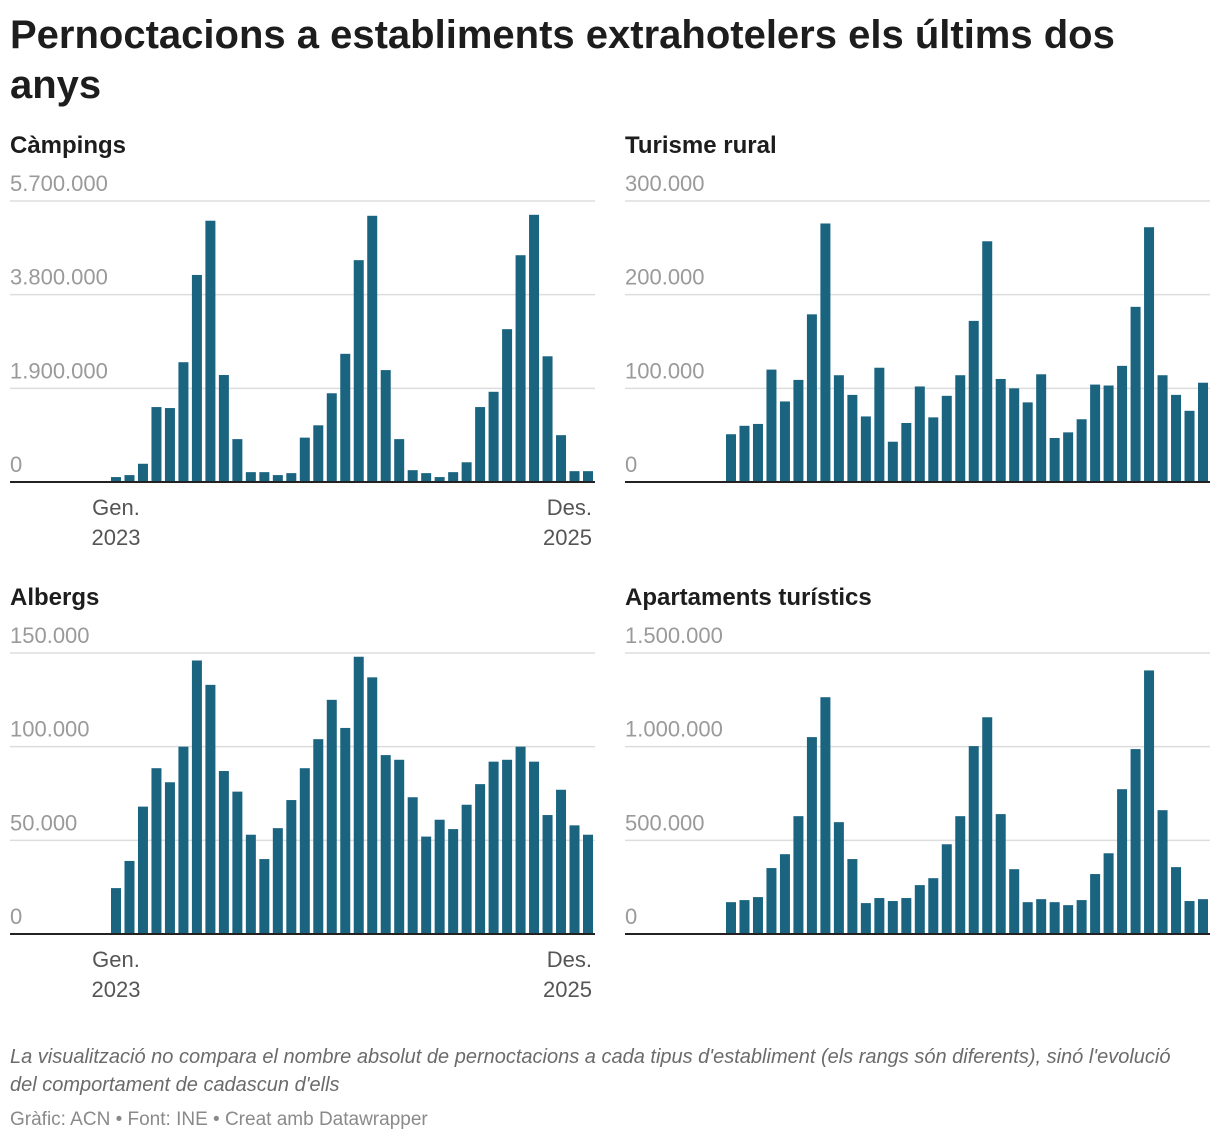  I want to click on y-tick-label: 3.800.000, so click(59, 277).